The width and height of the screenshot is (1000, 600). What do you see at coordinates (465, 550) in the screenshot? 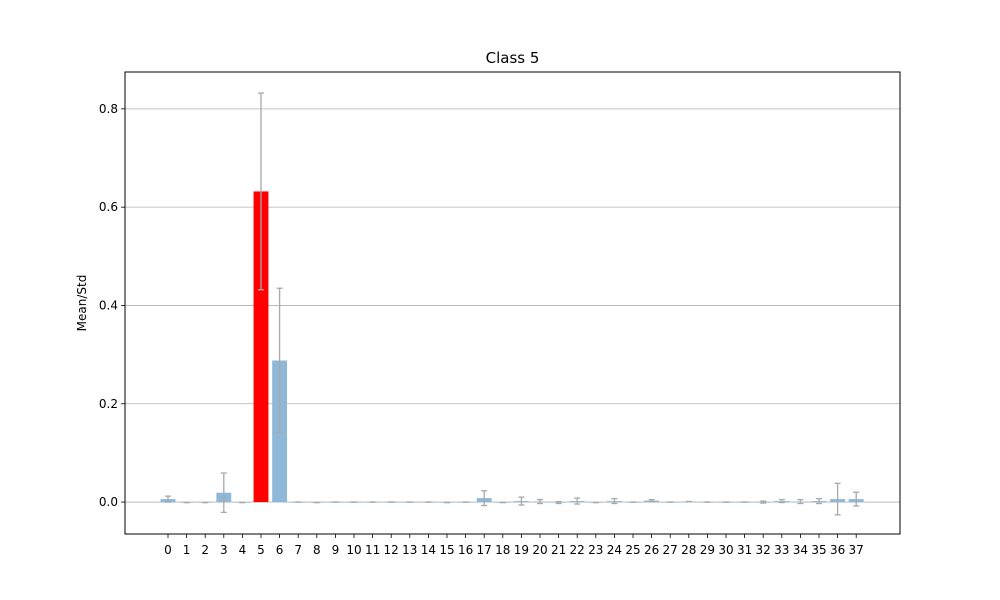
I see `x-tick-label: 16` at bounding box center [465, 550].